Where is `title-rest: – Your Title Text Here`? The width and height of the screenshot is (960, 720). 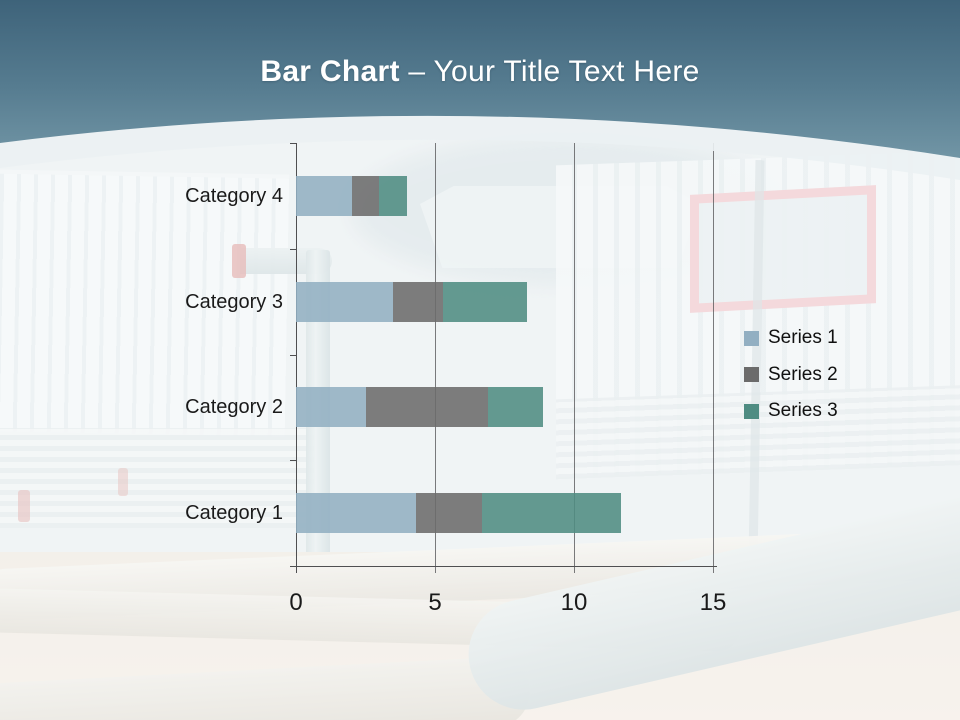 title-rest: – Your Title Text Here is located at coordinates (549, 71).